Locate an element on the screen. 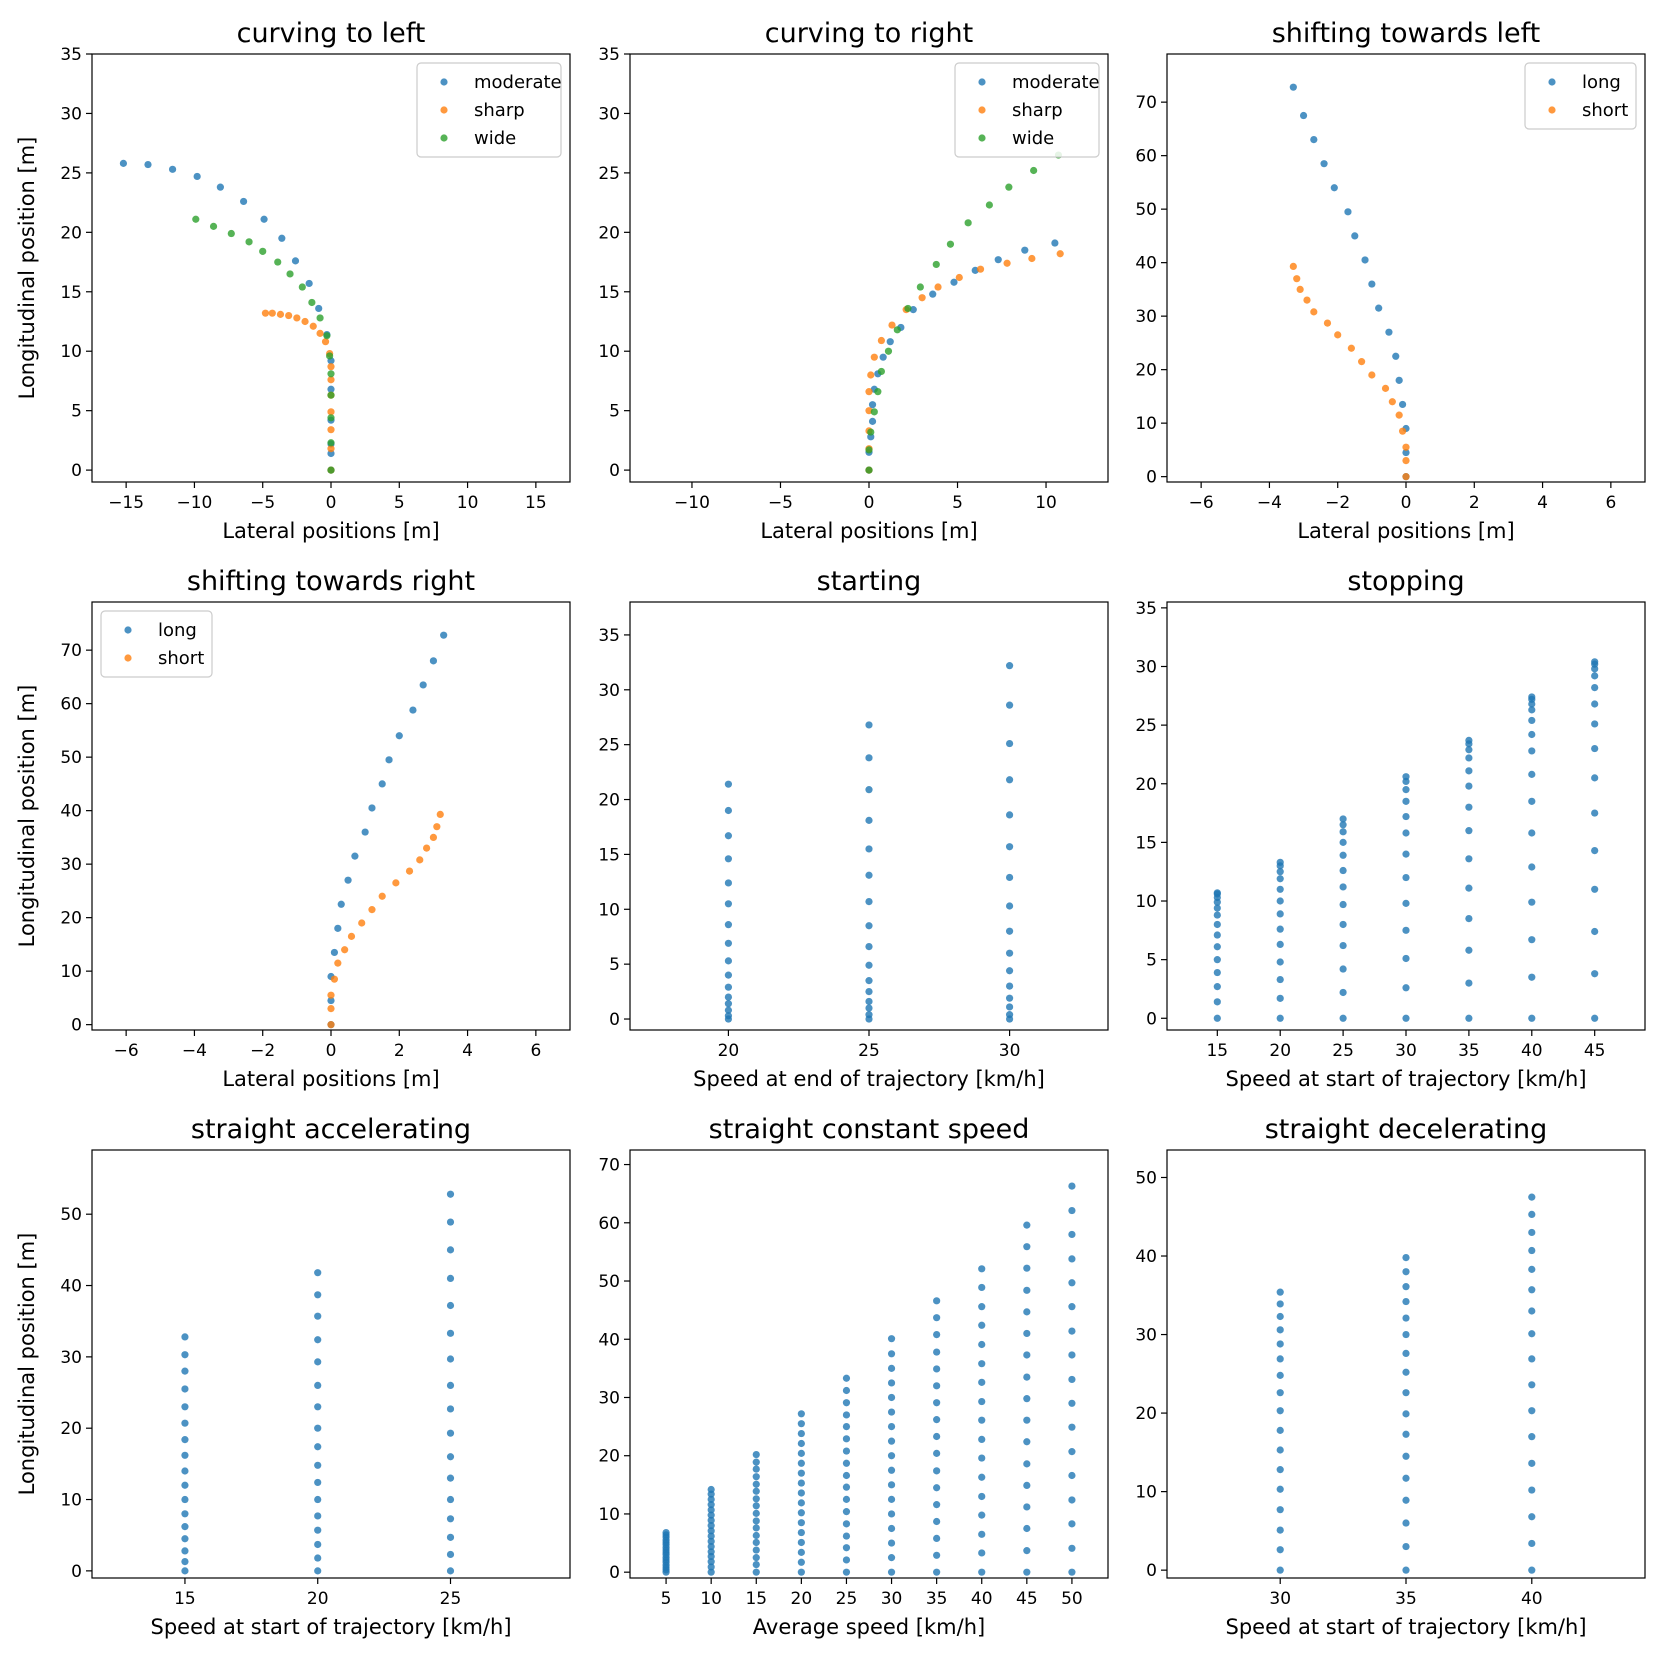  x-axis-label: Average speed [km/h] is located at coordinates (869, 1627).